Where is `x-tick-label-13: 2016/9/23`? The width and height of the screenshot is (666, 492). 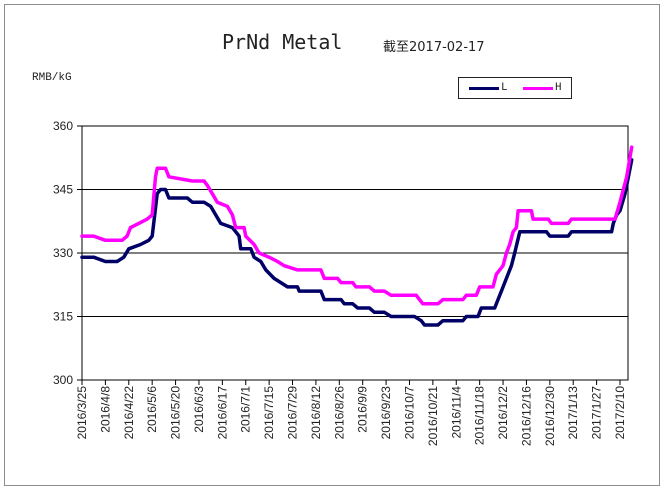
x-tick-label-13: 2016/9/23 is located at coordinates (386, 413).